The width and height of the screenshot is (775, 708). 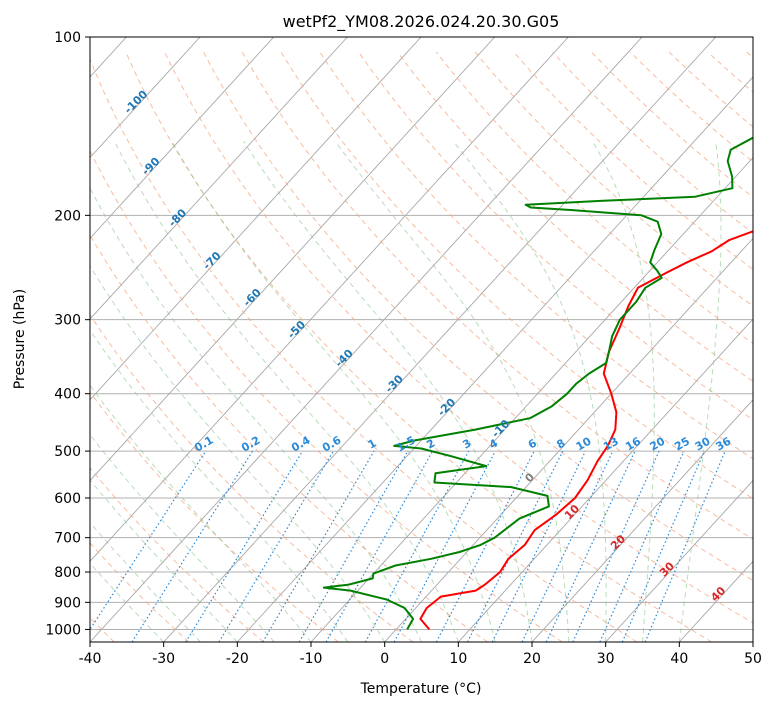 What do you see at coordinates (466, 444) in the screenshot?
I see `mixing-ratio-label: 3` at bounding box center [466, 444].